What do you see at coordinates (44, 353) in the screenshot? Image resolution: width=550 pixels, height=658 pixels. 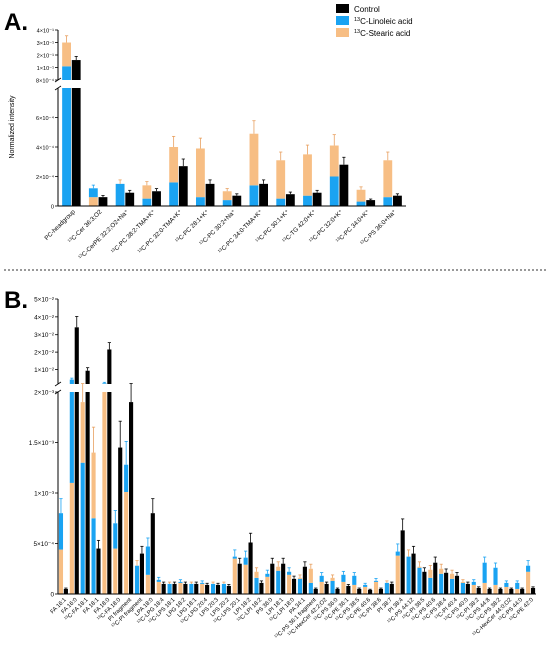 I see `y-tick-label-upper-1: 2×10⁻²` at bounding box center [44, 353].